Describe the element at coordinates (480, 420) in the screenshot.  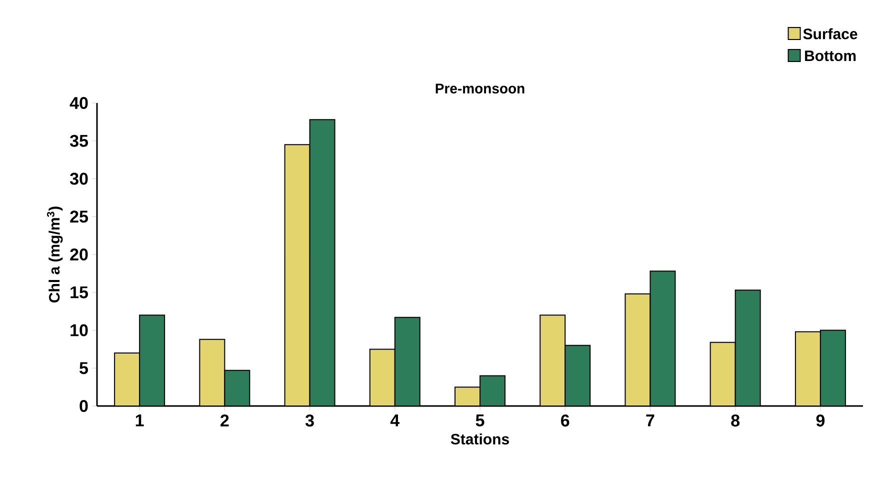
I see `x-tick-label: 5` at that location.